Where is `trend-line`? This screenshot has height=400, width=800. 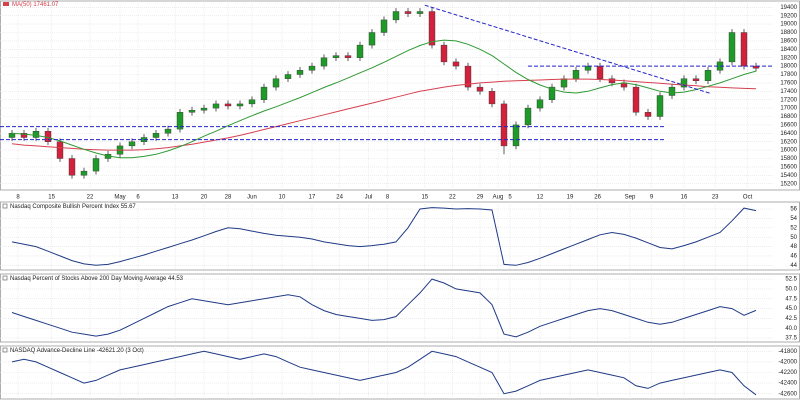
trend-line is located at coordinates (567, 49).